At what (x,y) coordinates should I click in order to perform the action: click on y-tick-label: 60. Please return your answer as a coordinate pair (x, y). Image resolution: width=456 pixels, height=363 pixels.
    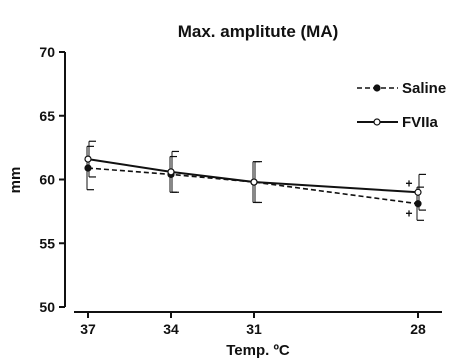
    Looking at the image, I should click on (47, 180).